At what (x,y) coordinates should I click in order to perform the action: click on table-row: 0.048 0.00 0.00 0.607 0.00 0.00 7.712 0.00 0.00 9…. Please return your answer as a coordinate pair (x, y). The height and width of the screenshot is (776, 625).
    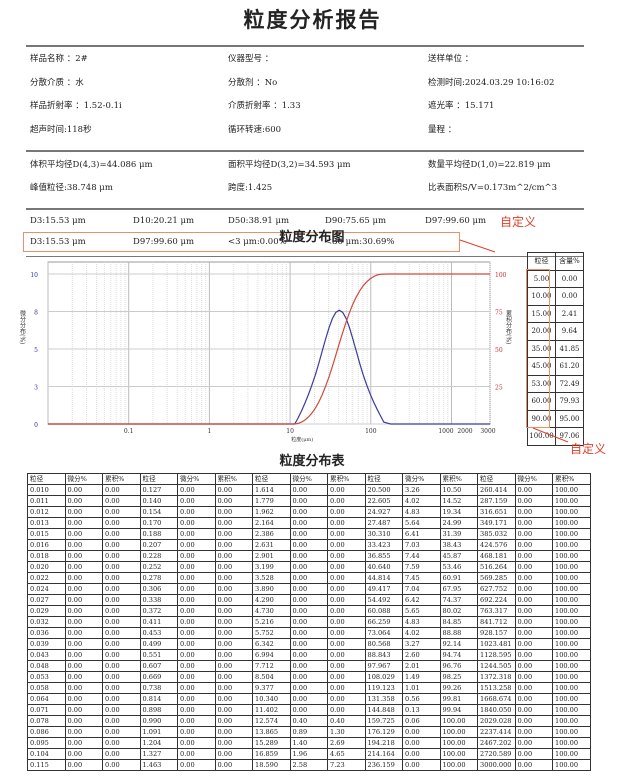
    Looking at the image, I should click on (309, 666).